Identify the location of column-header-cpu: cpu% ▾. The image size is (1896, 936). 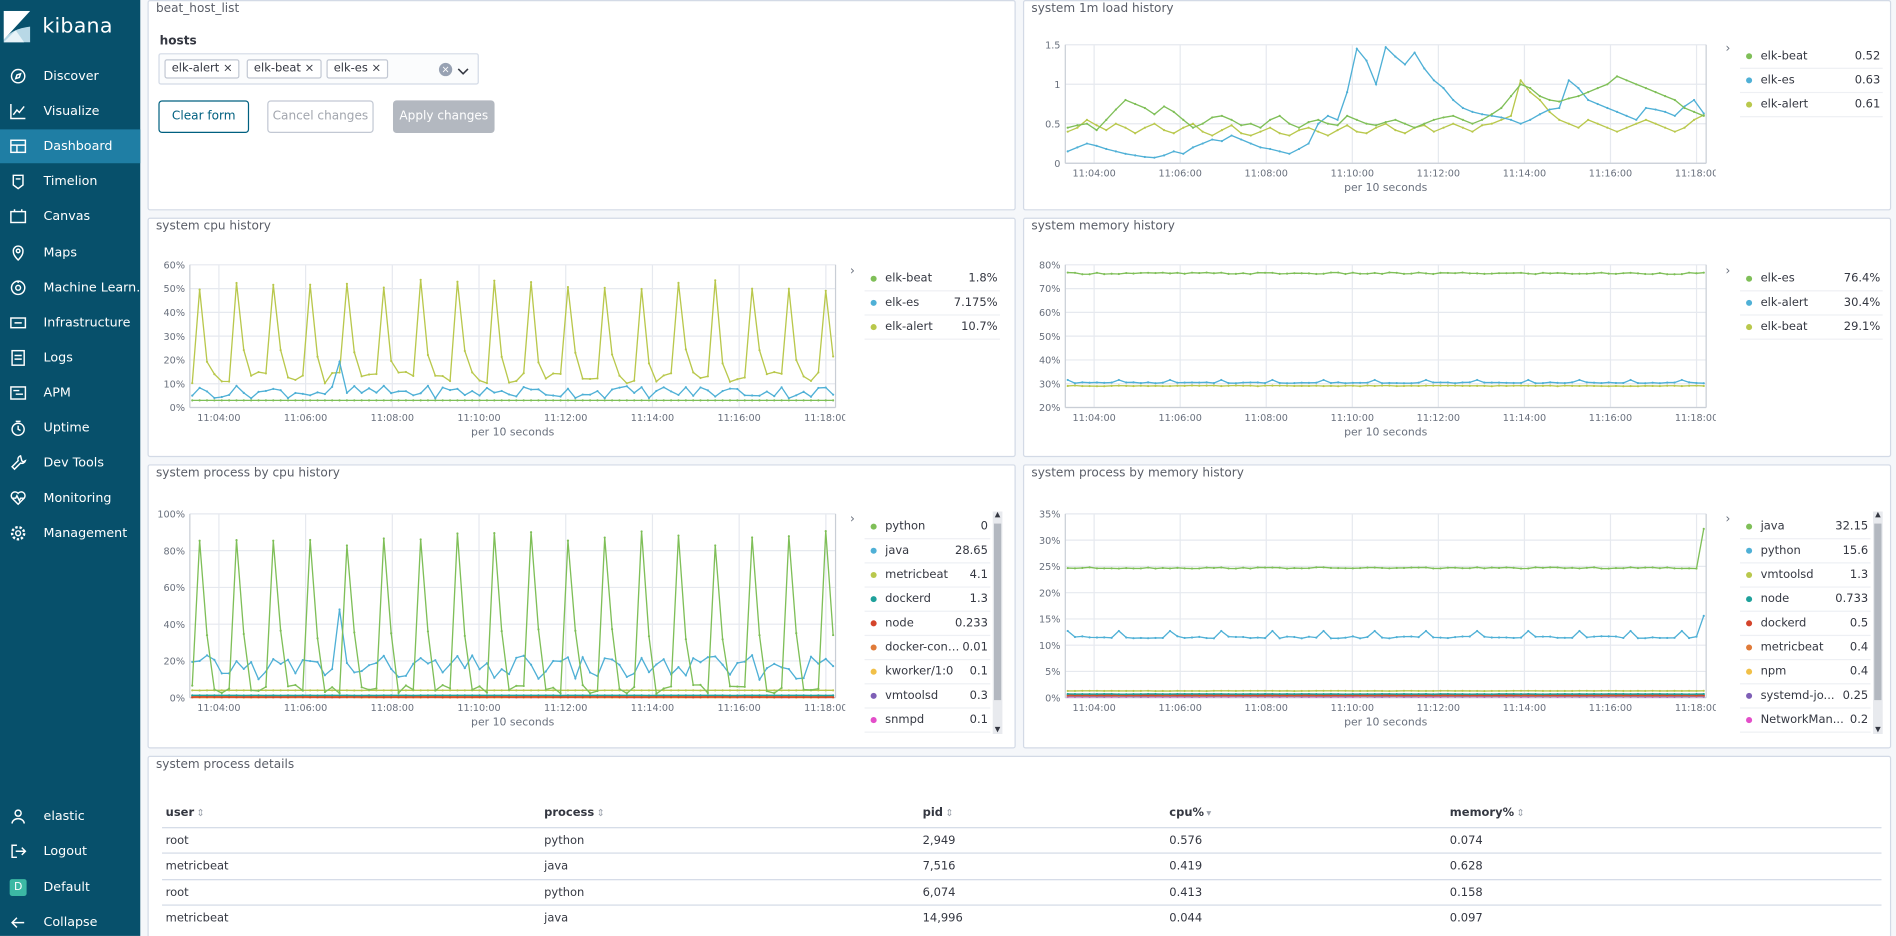
(1190, 813).